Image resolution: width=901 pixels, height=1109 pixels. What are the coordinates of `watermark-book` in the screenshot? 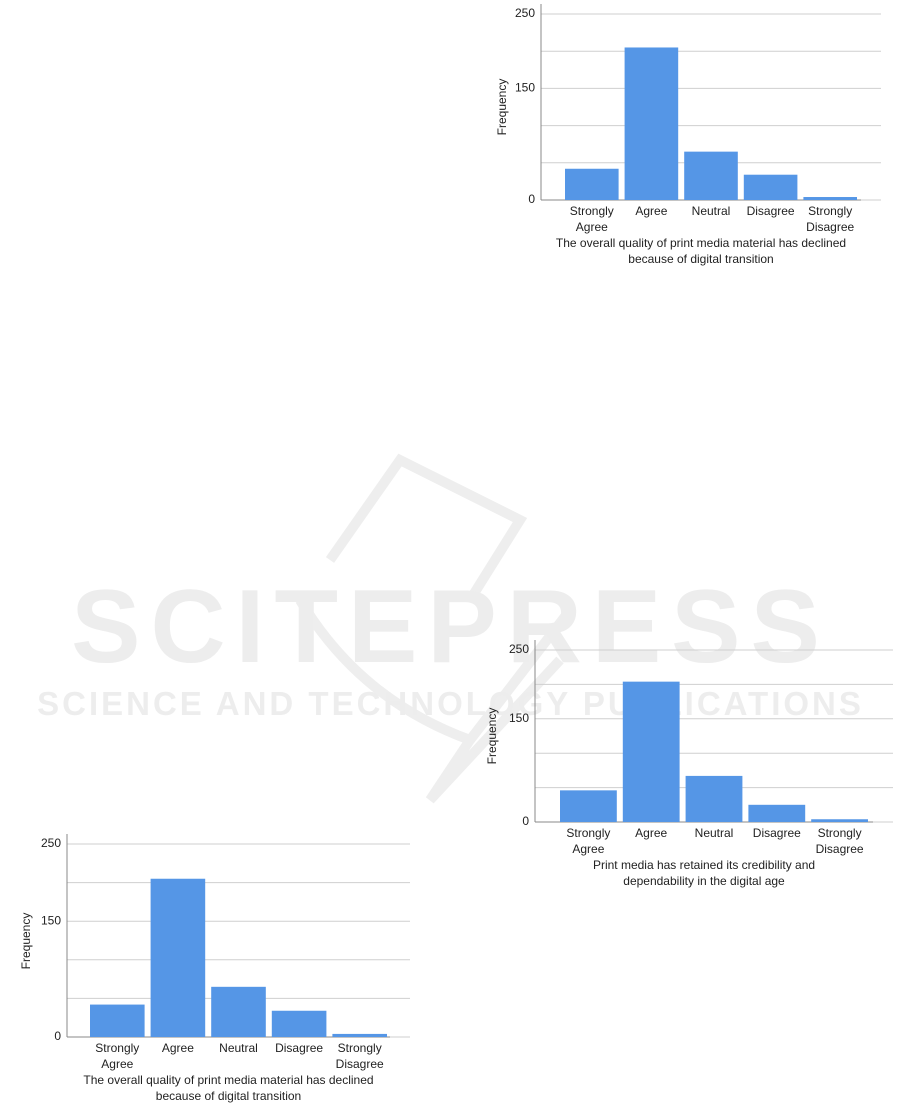 It's located at (434, 628).